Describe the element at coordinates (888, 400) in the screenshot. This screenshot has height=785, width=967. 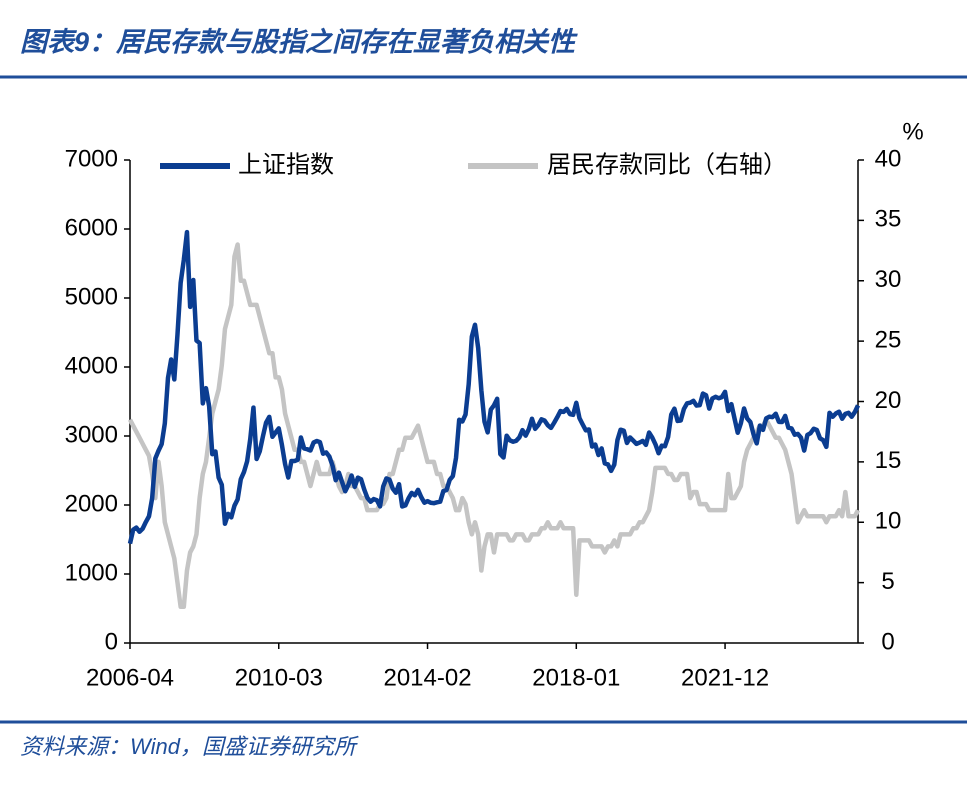
I see `y2-tick-label: 20` at that location.